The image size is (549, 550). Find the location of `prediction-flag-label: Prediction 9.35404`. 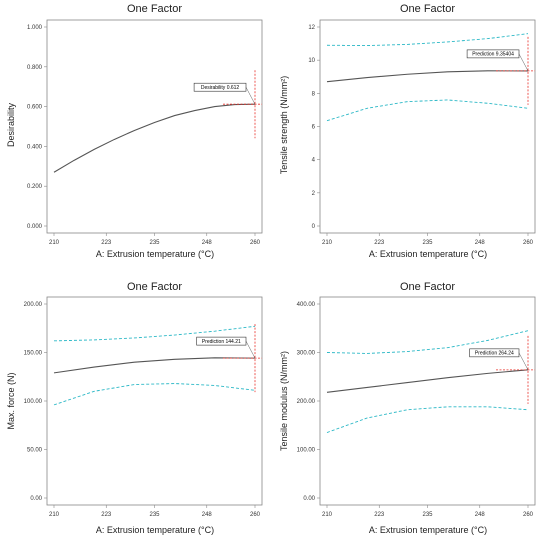

prediction-flag-label: Prediction 9.35404 is located at coordinates (493, 55).